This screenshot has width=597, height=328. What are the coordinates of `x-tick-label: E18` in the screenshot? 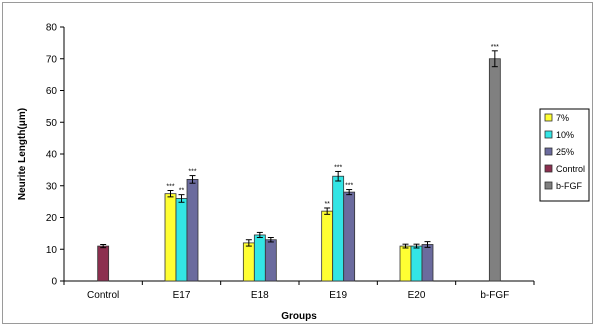 It's located at (260, 295).